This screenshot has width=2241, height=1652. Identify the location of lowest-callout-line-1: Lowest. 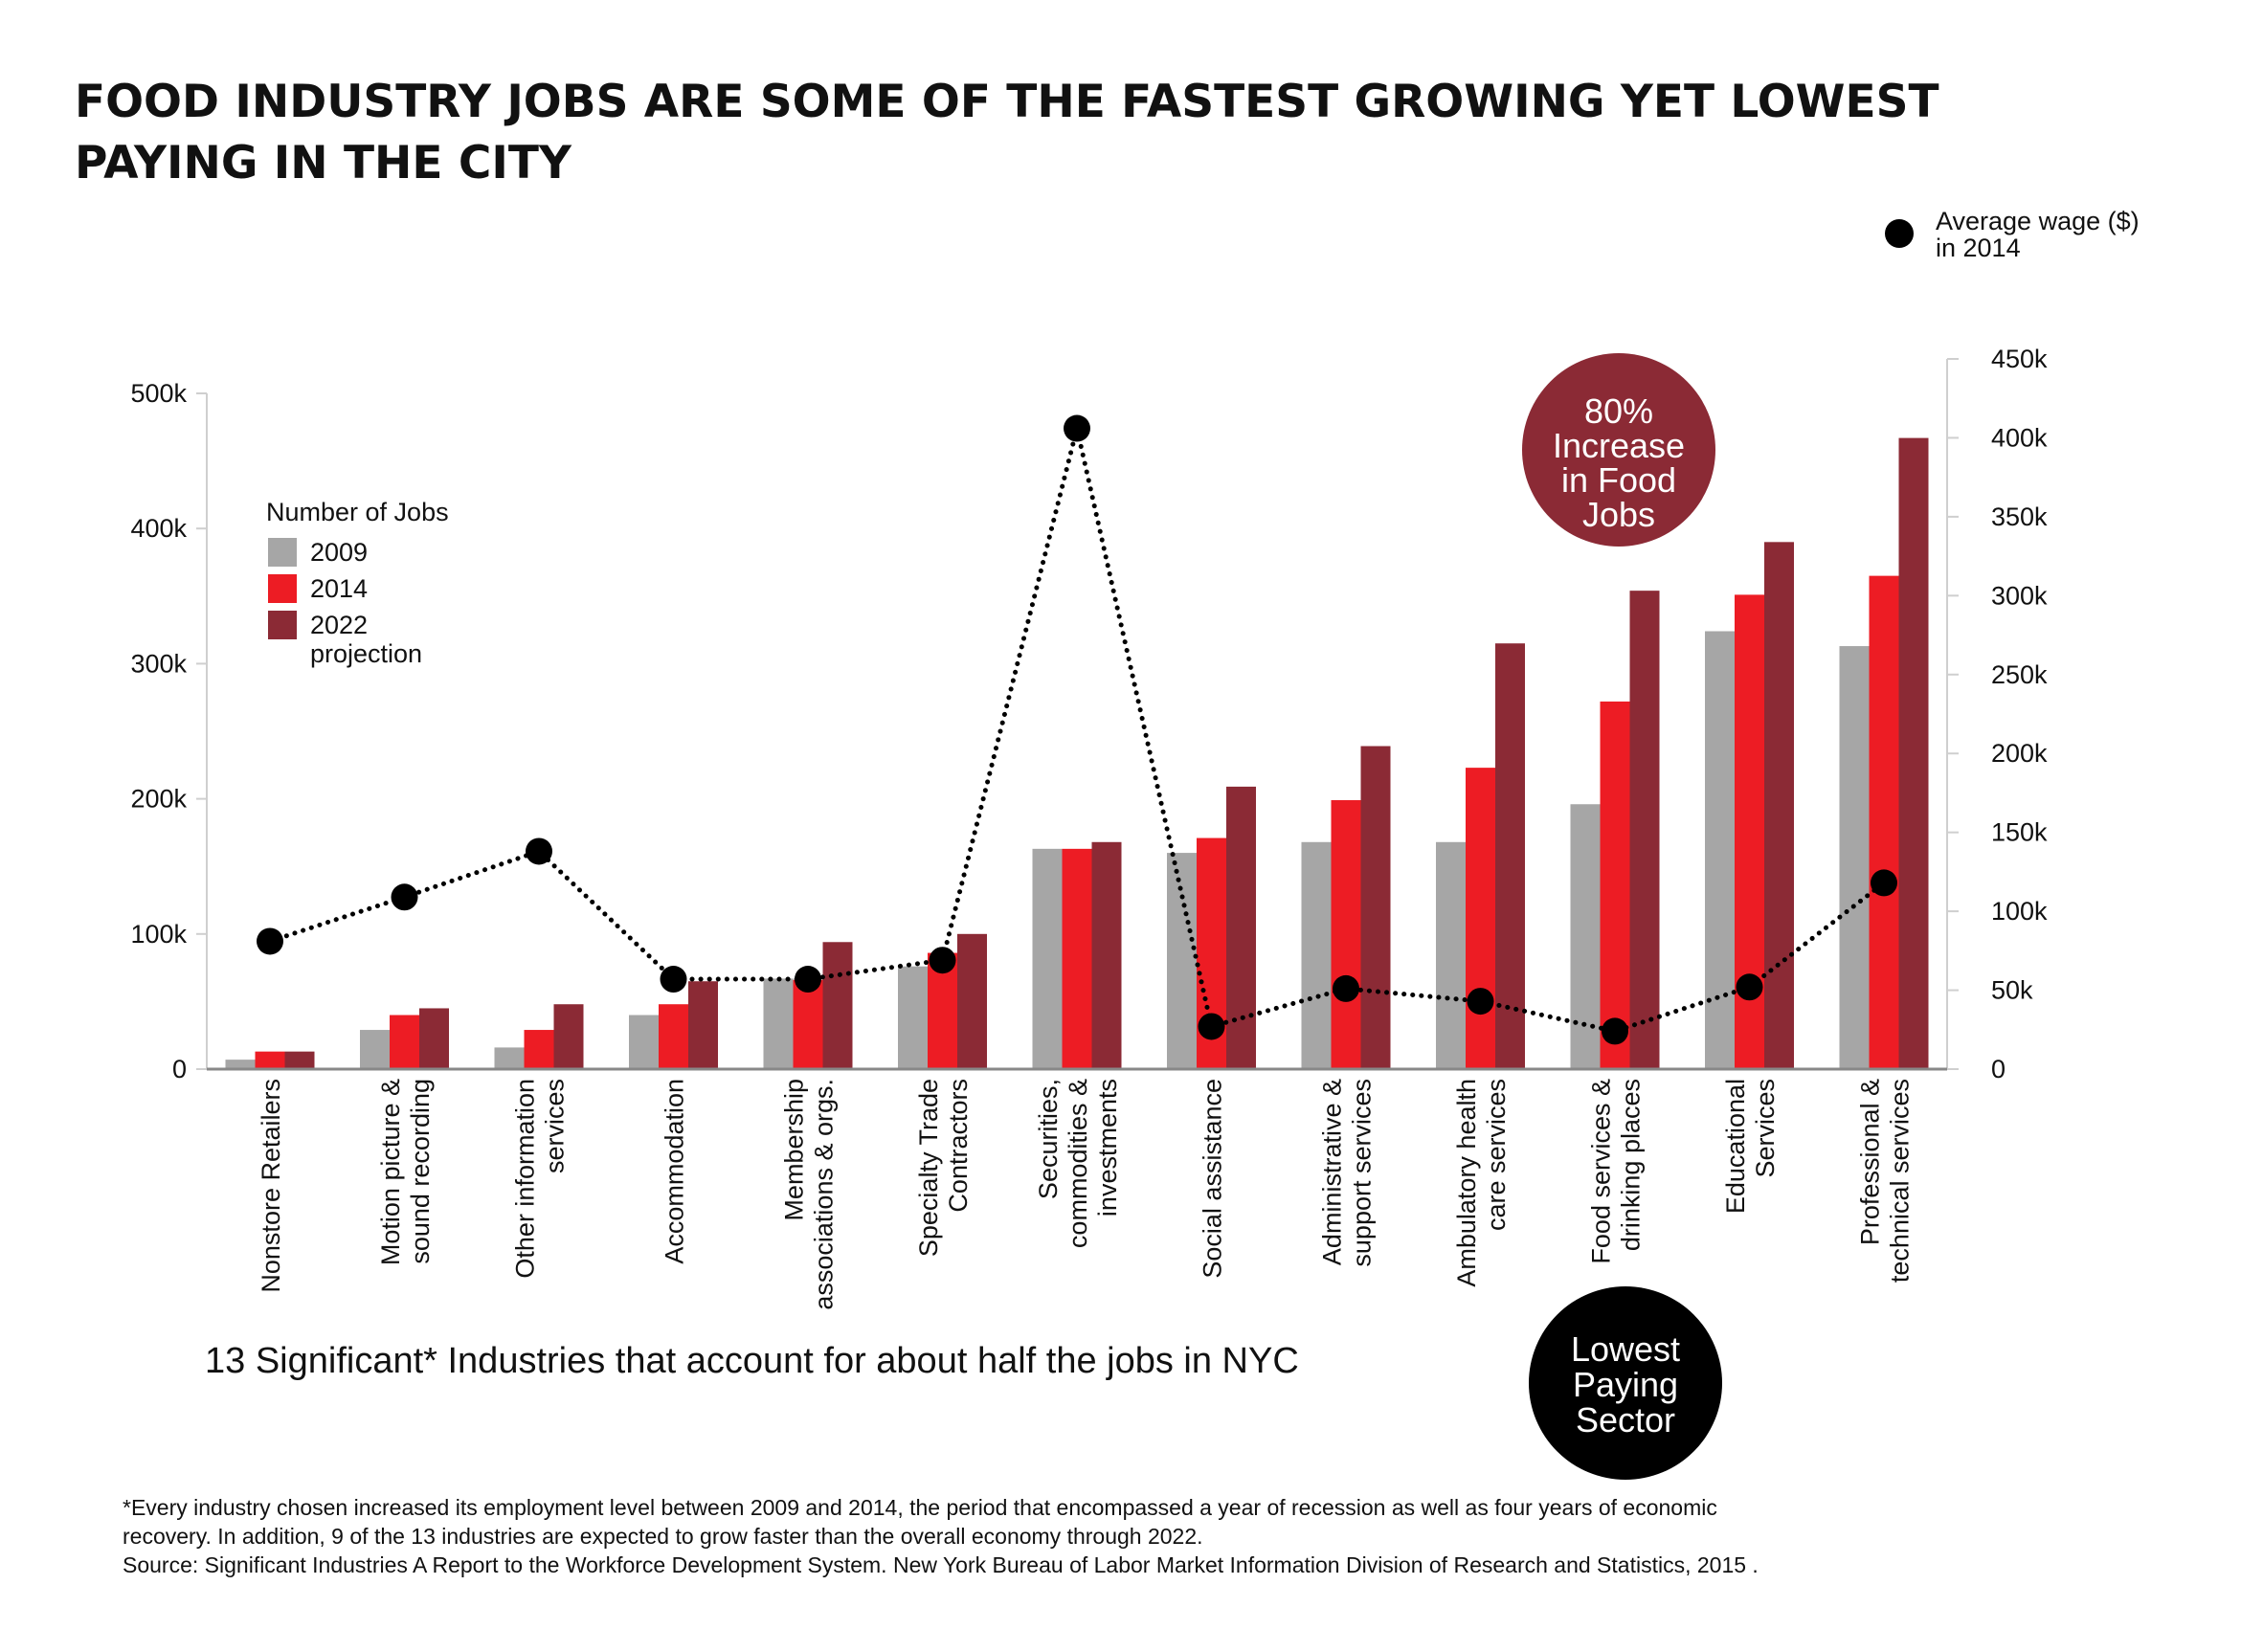
(1625, 1349).